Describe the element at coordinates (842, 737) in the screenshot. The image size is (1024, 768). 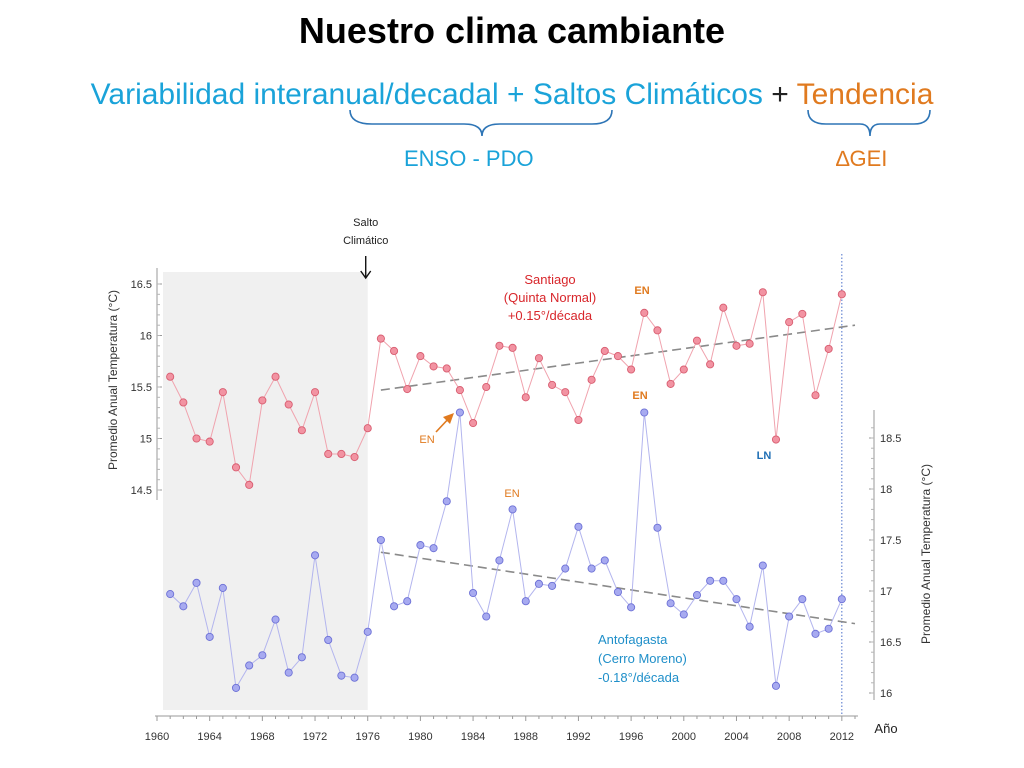
I see `x-tick-label: 2012` at that location.